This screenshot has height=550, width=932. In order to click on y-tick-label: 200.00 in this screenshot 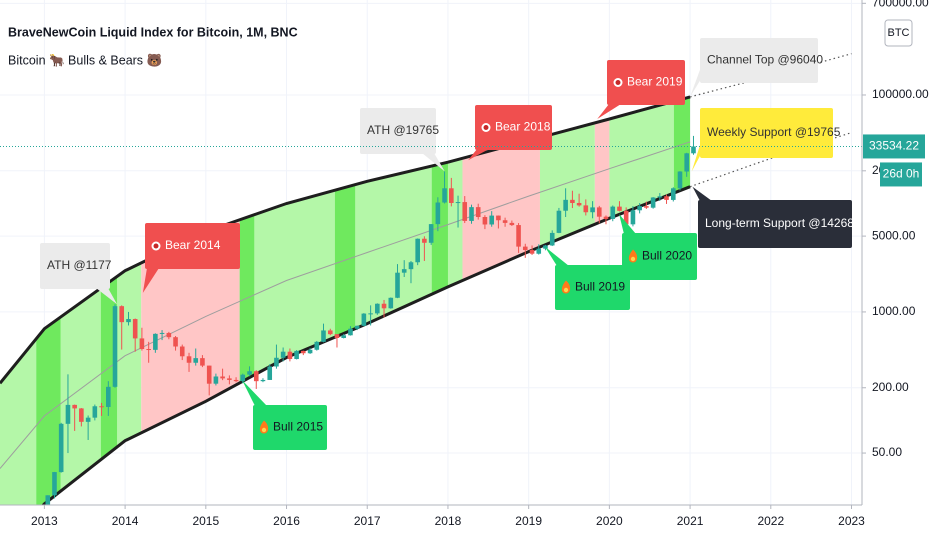, I will do `click(890, 387)`.